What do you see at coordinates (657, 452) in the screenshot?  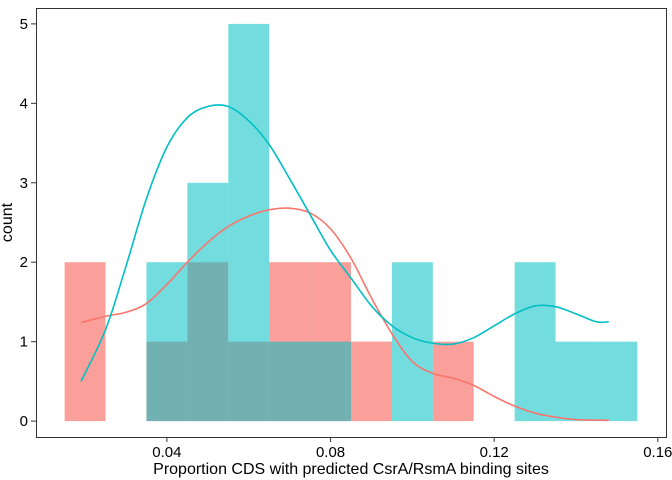 I see `x-tick-label: 0.16` at bounding box center [657, 452].